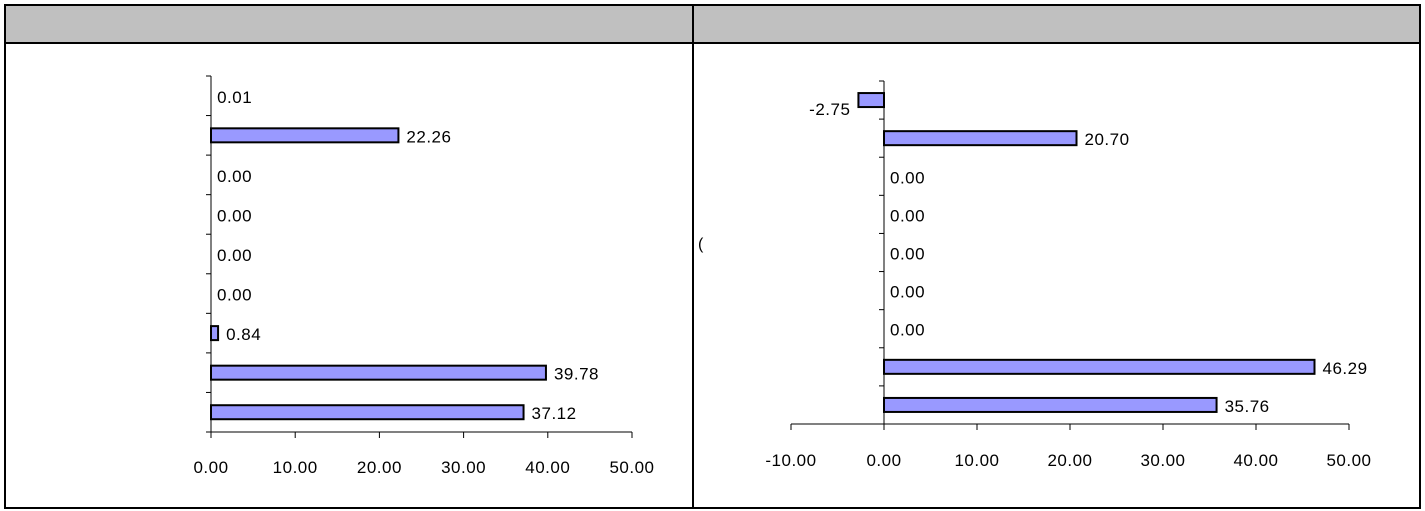 The height and width of the screenshot is (511, 1425). I want to click on data-label: 0.01, so click(234, 97).